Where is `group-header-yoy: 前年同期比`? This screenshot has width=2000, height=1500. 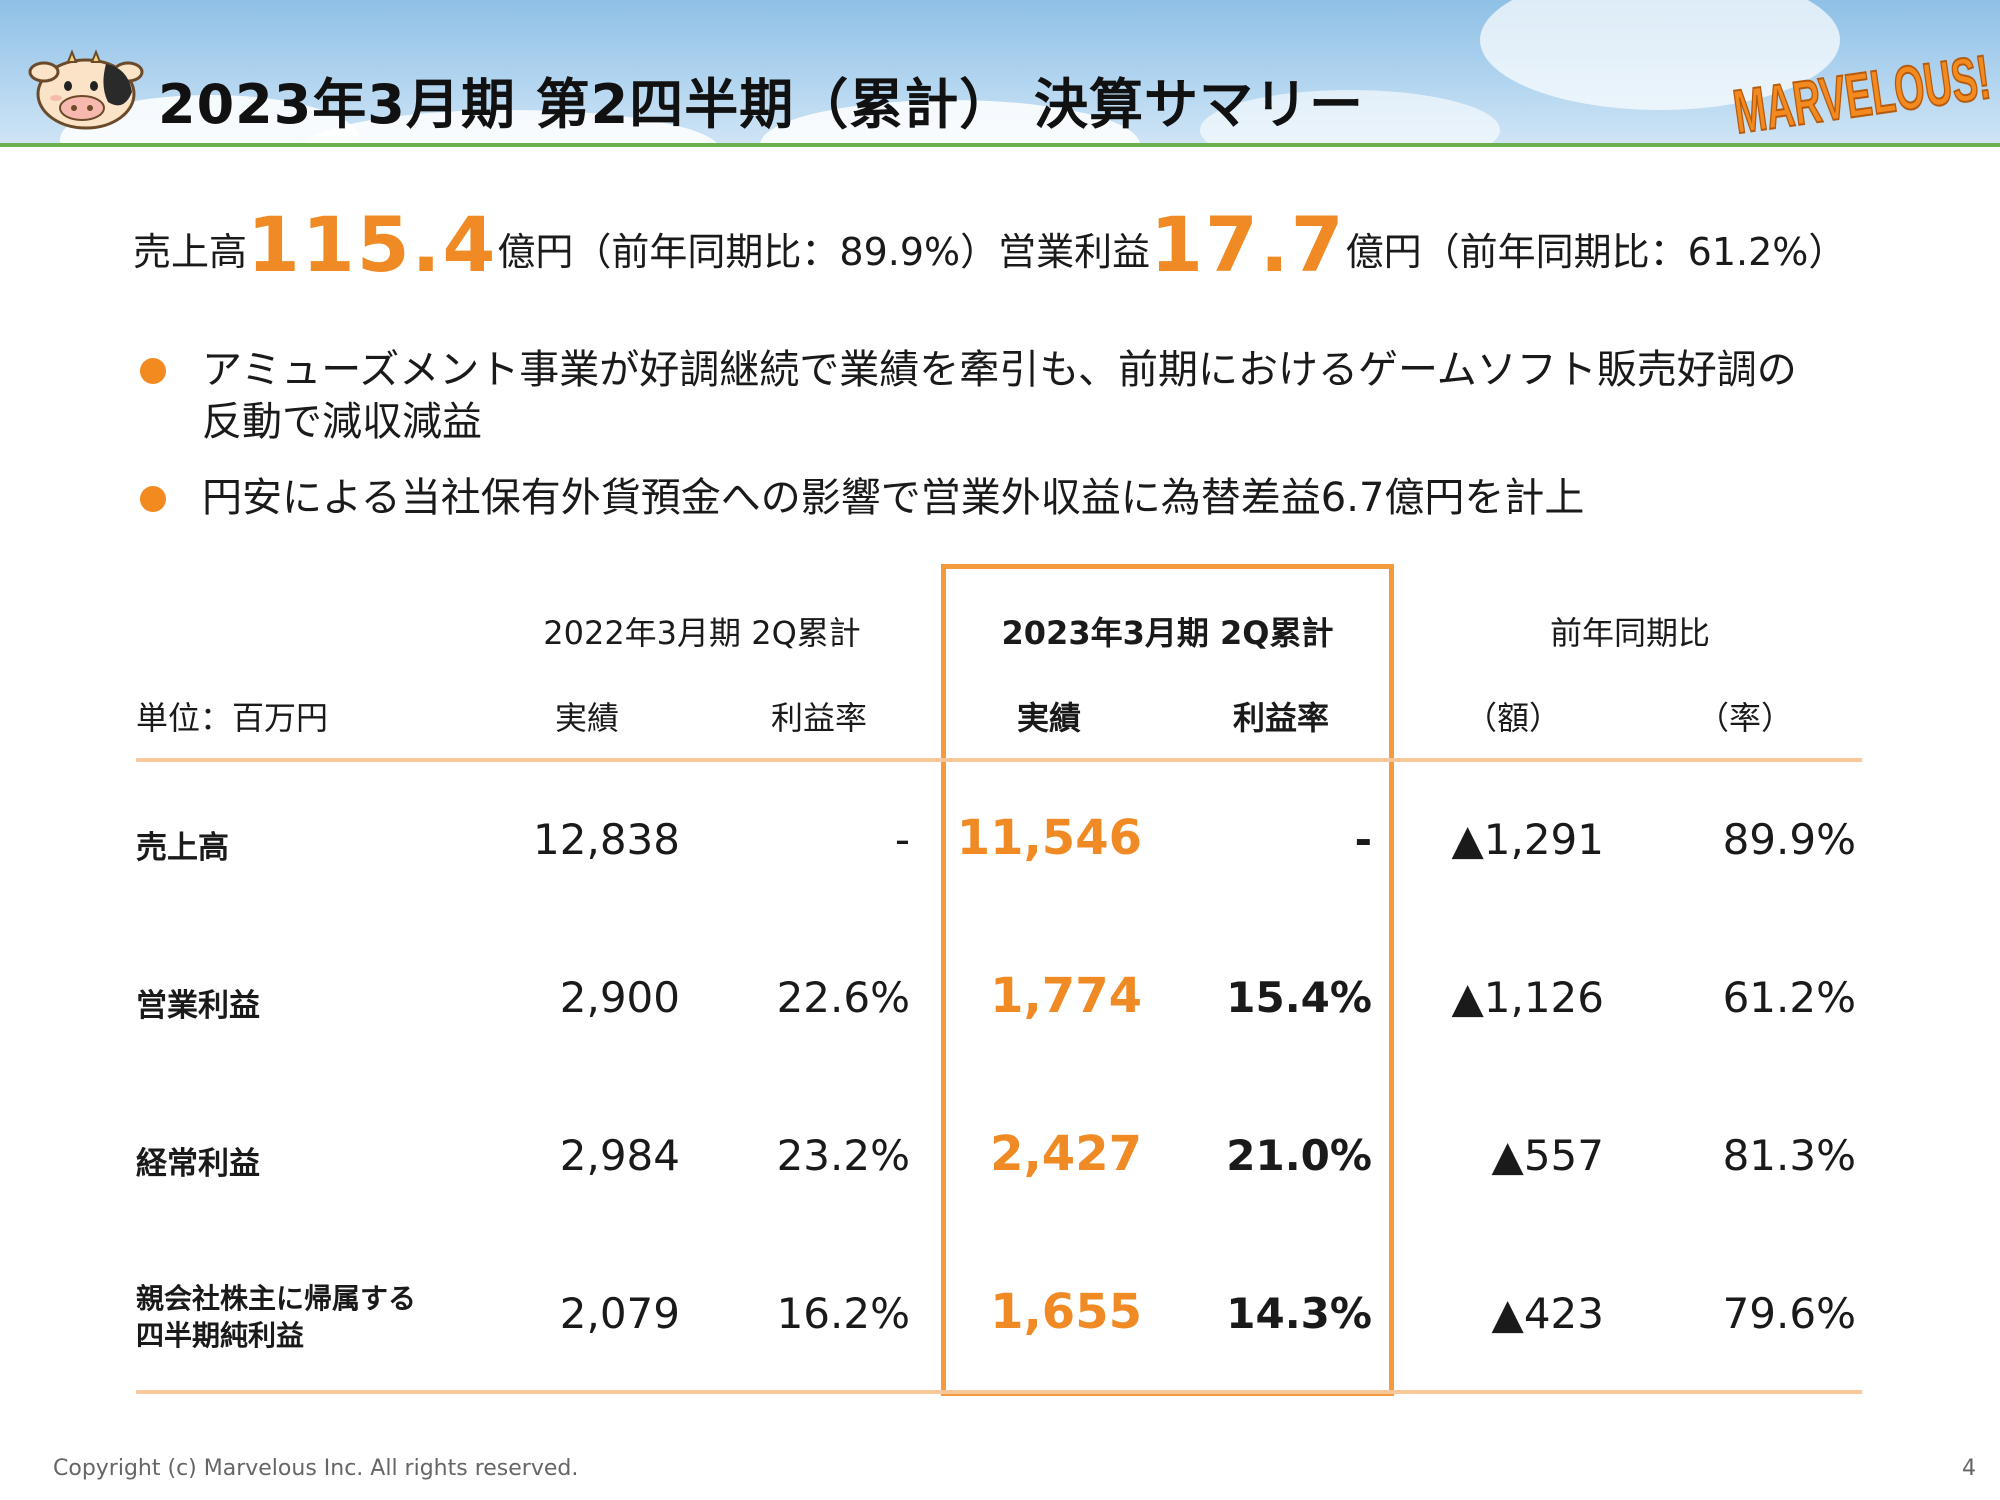 group-header-yoy: 前年同期比 is located at coordinates (1629, 633).